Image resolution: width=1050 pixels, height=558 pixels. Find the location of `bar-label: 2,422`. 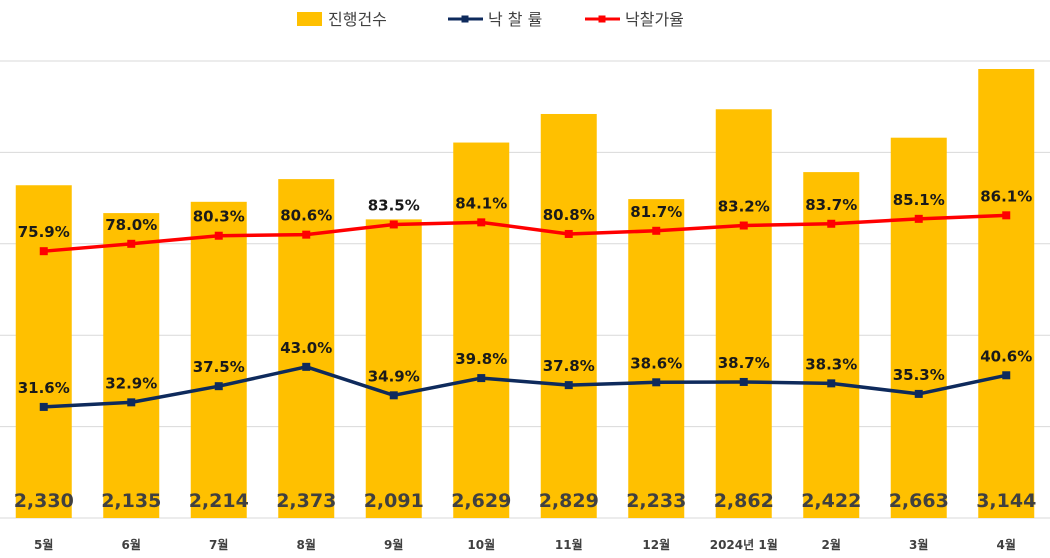

bar-label: 2,422 is located at coordinates (831, 501).